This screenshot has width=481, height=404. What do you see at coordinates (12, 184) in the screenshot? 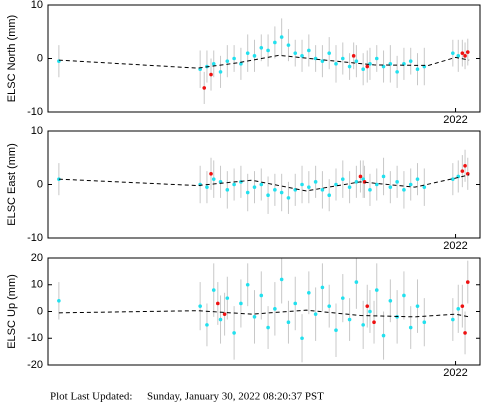
I see `y-axis-label: ELSC East (mm)` at bounding box center [12, 184].